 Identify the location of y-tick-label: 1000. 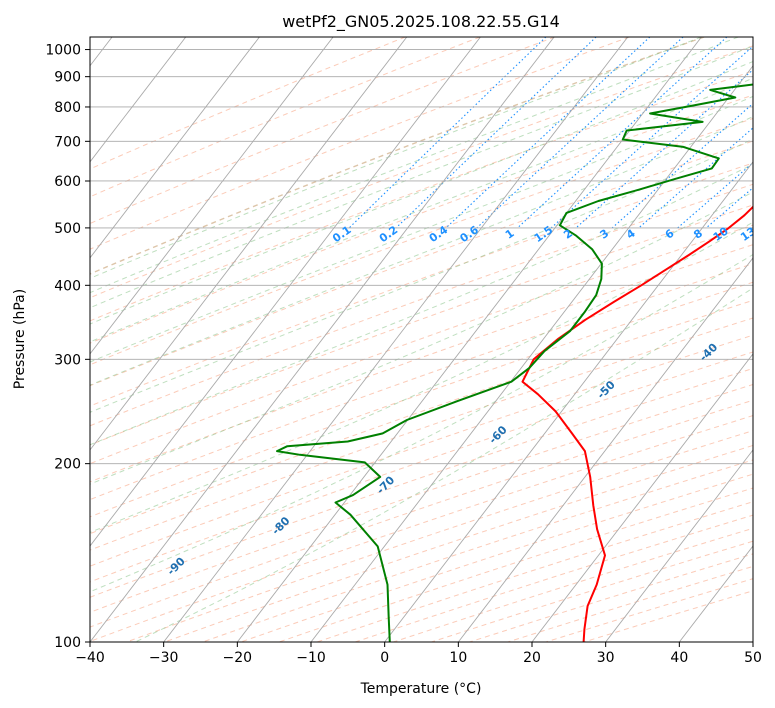
(63, 51).